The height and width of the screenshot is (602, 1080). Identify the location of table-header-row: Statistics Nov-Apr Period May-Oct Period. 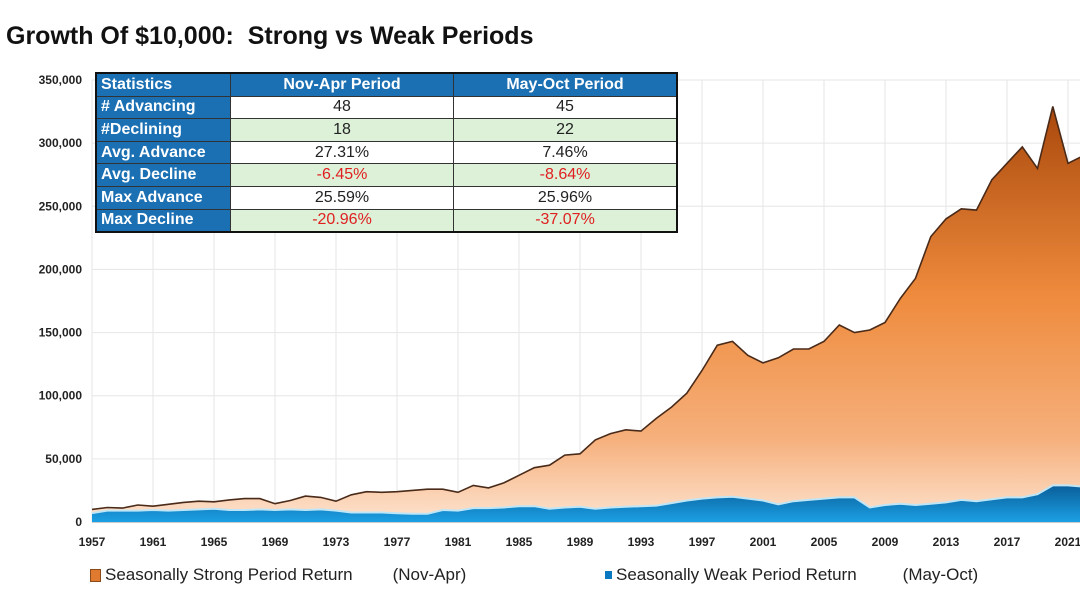
(386, 84).